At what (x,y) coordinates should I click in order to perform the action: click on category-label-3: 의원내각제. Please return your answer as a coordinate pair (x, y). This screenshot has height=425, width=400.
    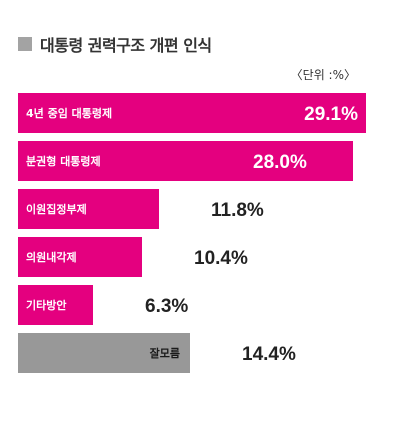
    Looking at the image, I should click on (51, 257).